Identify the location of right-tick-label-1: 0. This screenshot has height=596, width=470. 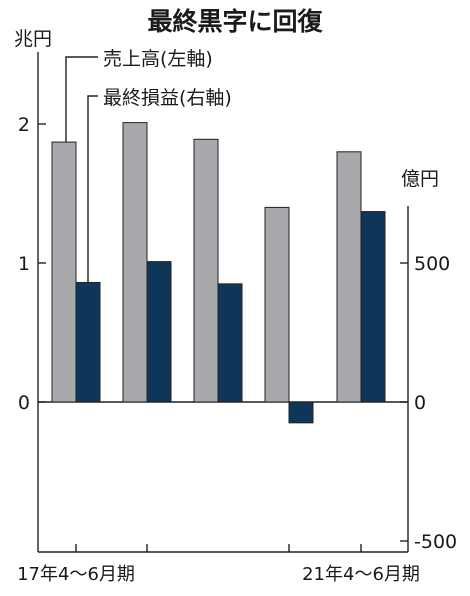
(420, 403).